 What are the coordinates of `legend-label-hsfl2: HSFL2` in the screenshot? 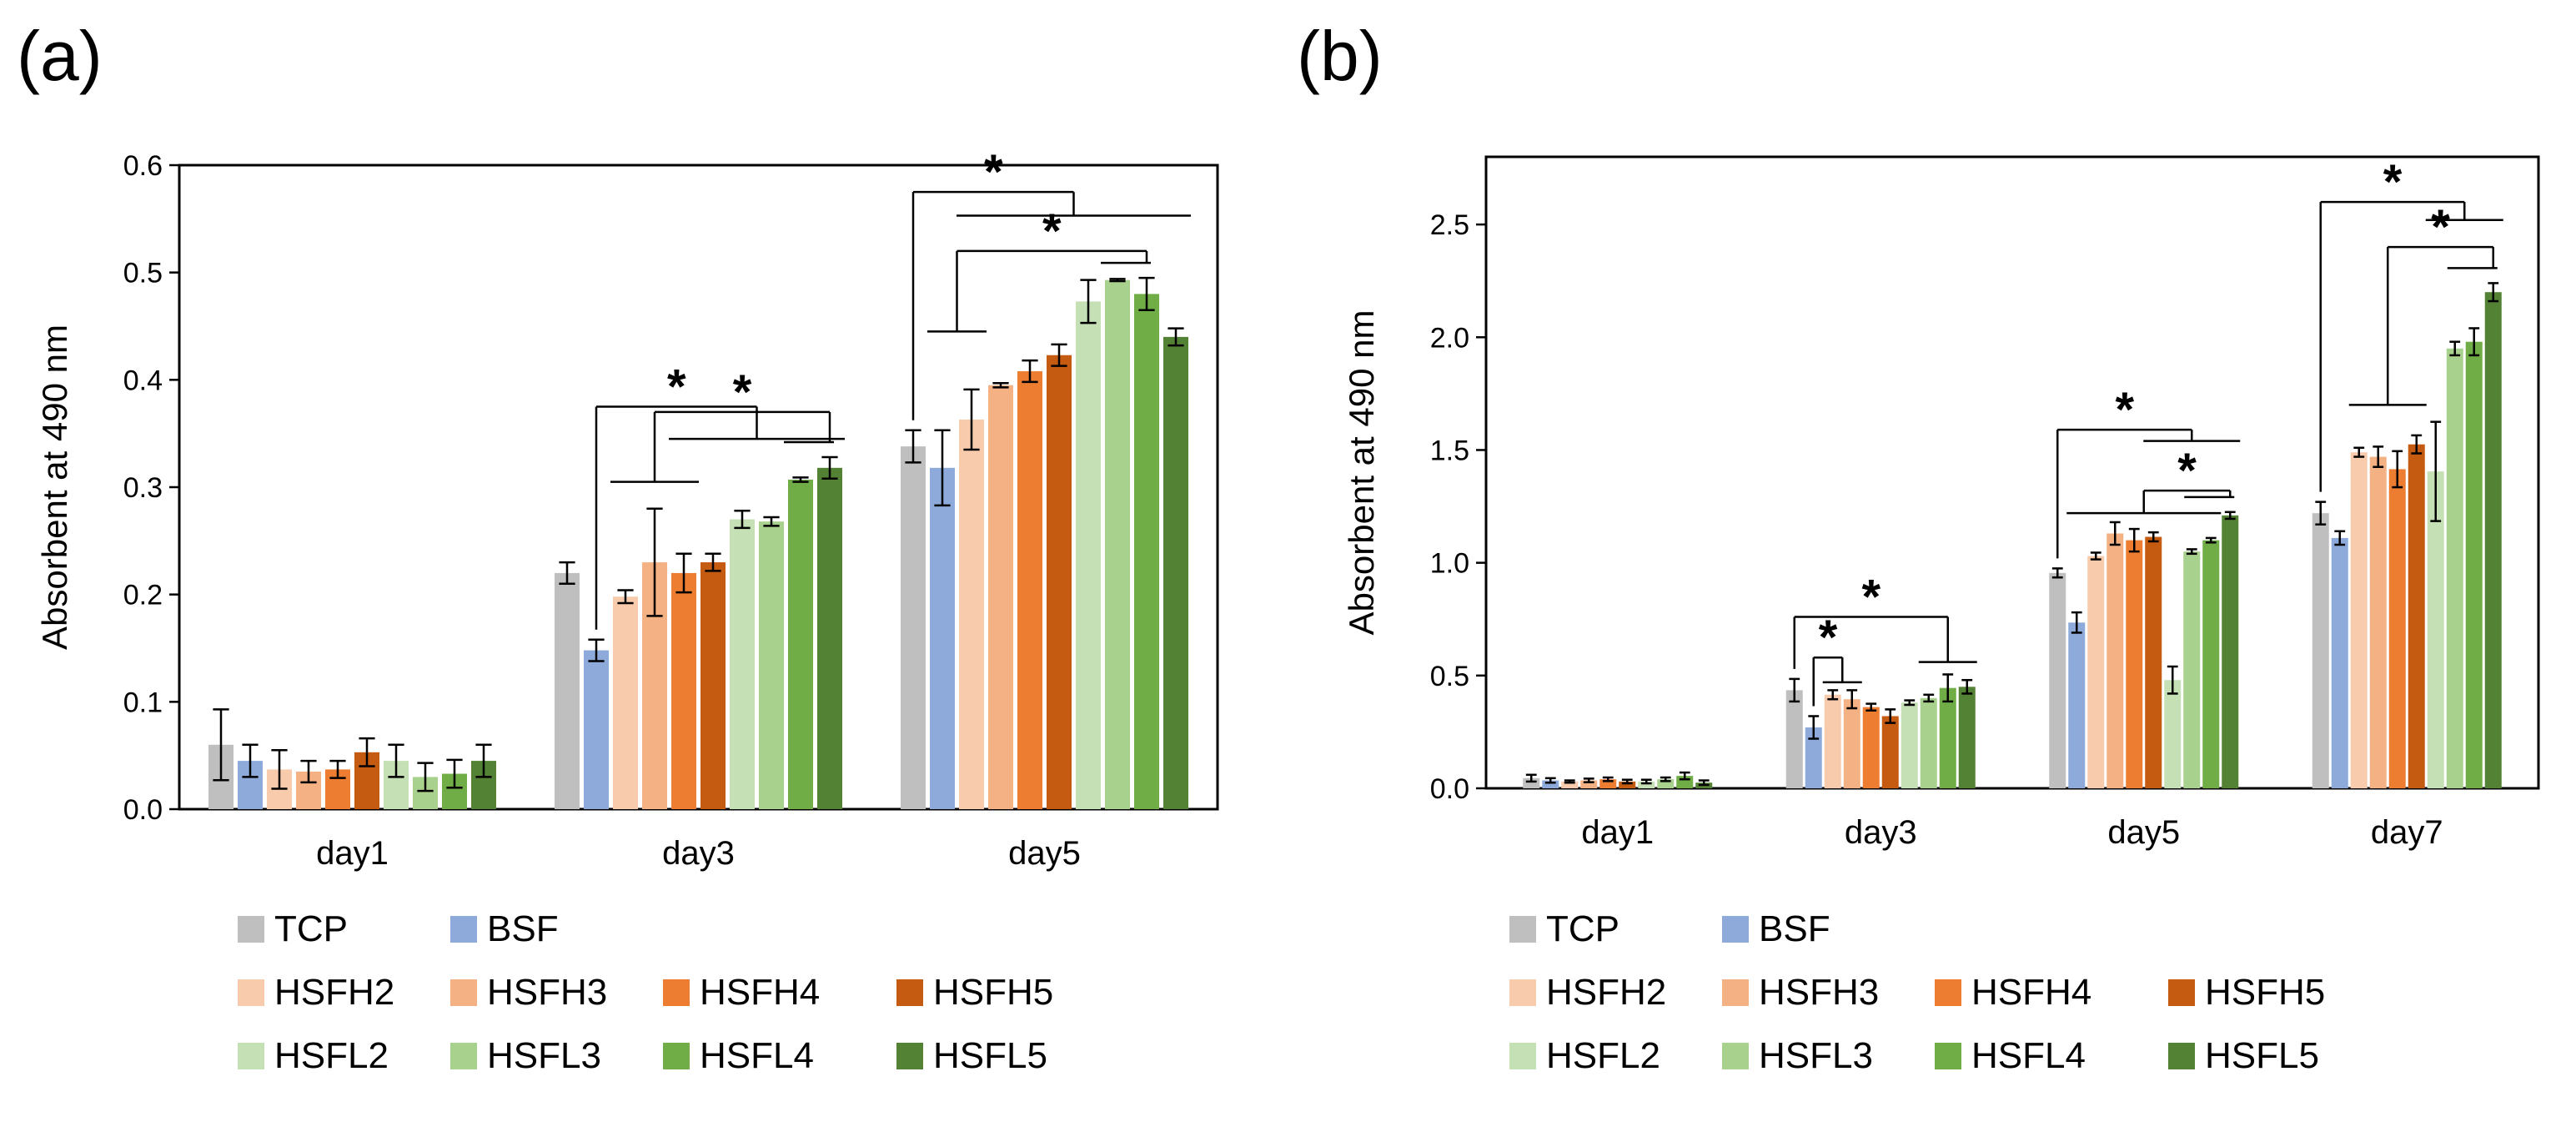 It's located at (331, 1055).